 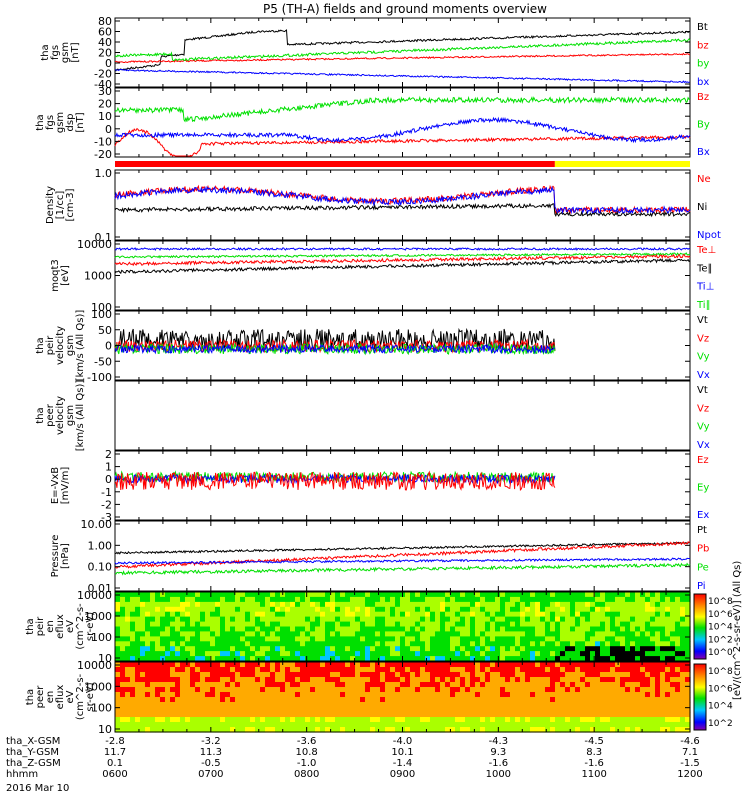 What do you see at coordinates (702, 207) in the screenshot?
I see `legend-entry: Ni` at bounding box center [702, 207].